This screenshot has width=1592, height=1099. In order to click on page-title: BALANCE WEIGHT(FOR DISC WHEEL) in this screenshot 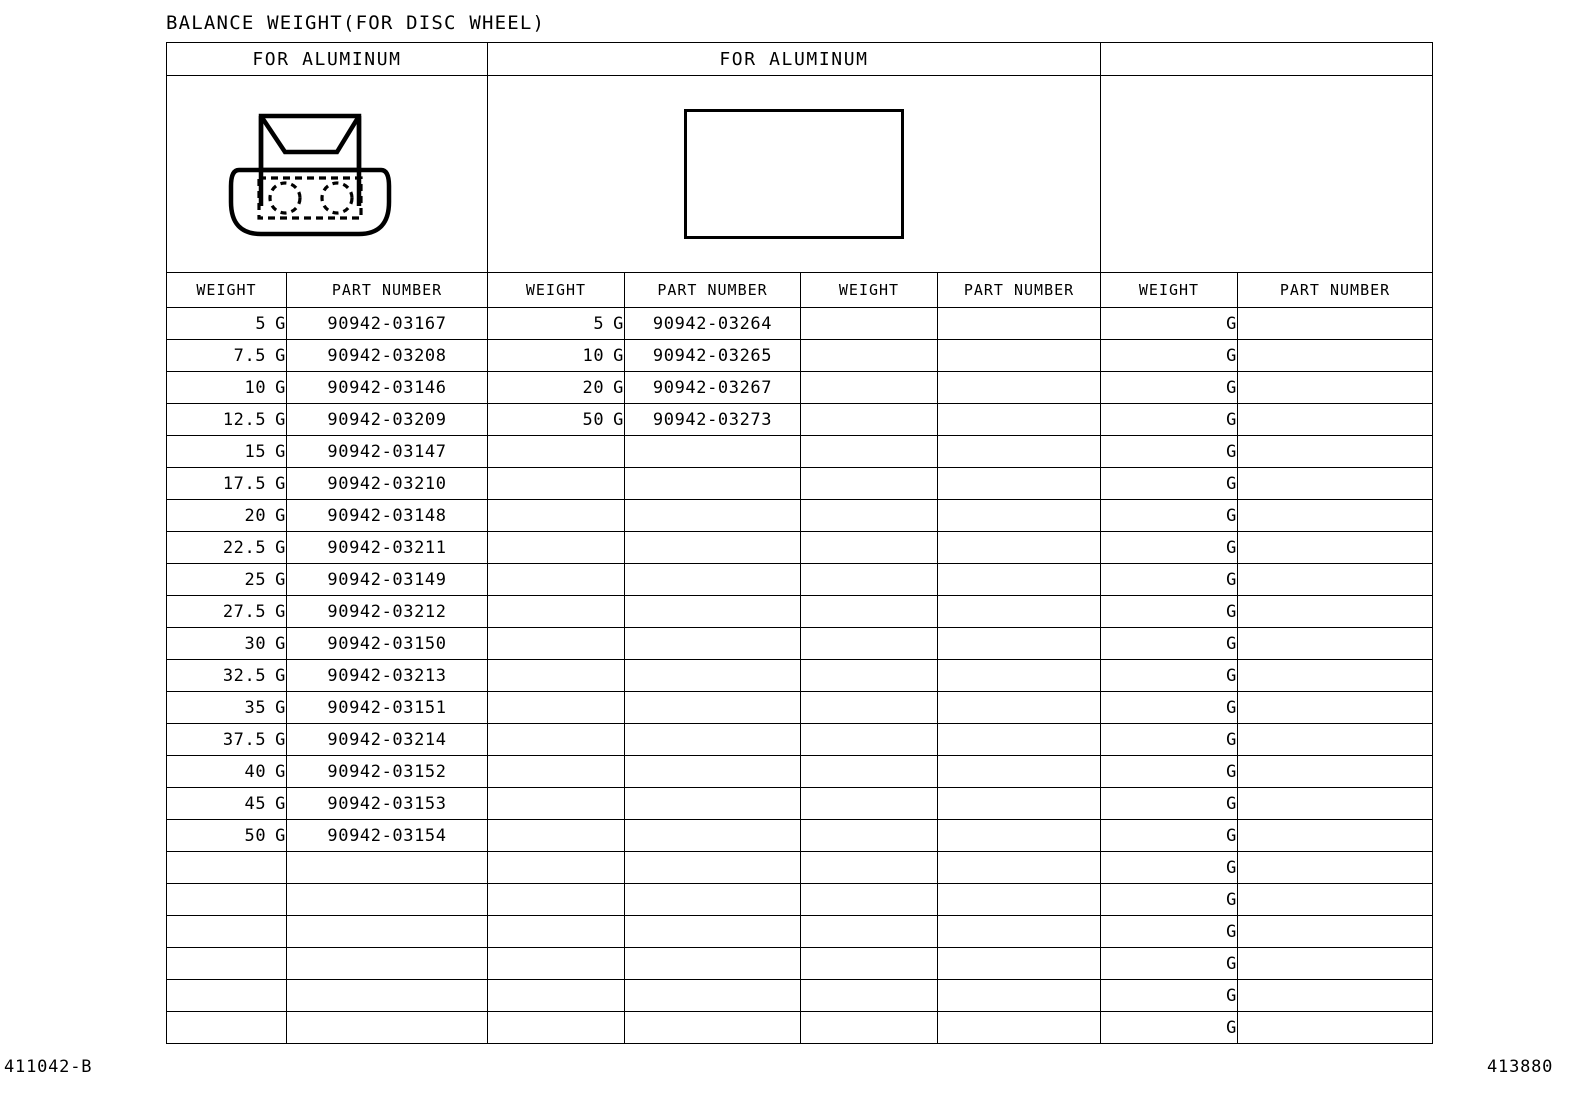, I will do `click(356, 23)`.